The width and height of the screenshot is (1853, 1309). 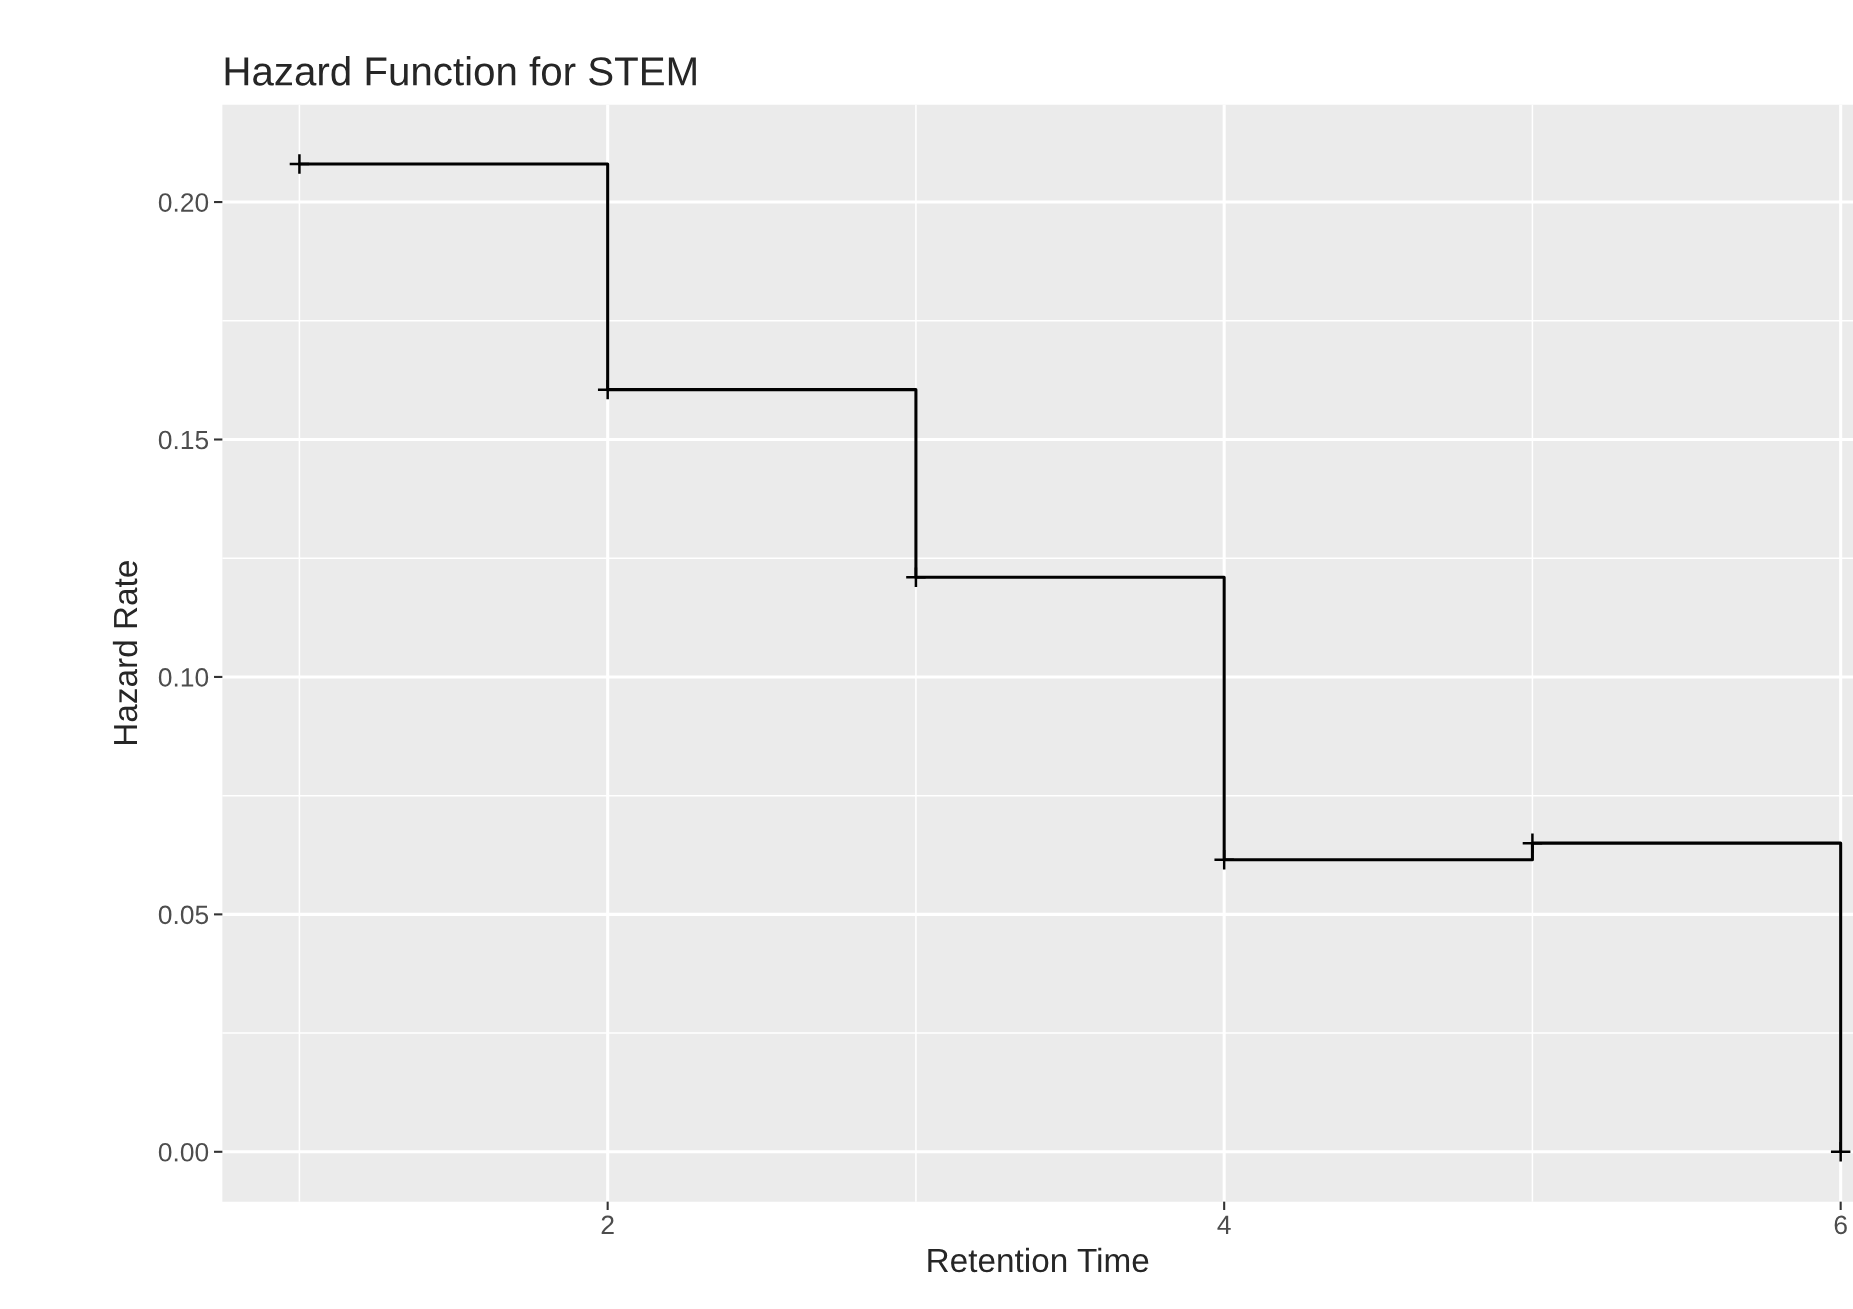 I want to click on x-axis-title: Retention Time, so click(x=1038, y=1260).